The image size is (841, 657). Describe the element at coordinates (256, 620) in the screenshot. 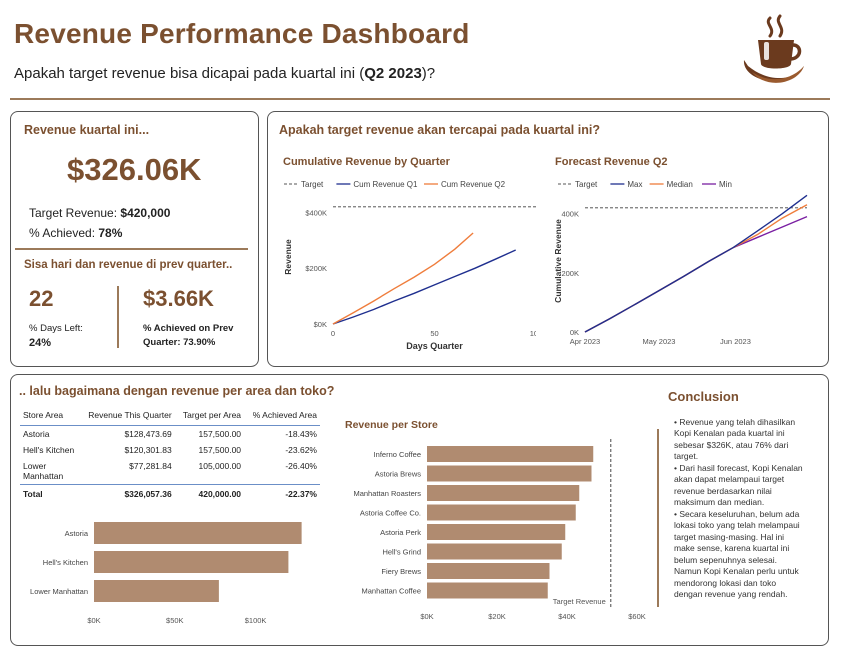

I see `x-tick-label: $100K` at that location.